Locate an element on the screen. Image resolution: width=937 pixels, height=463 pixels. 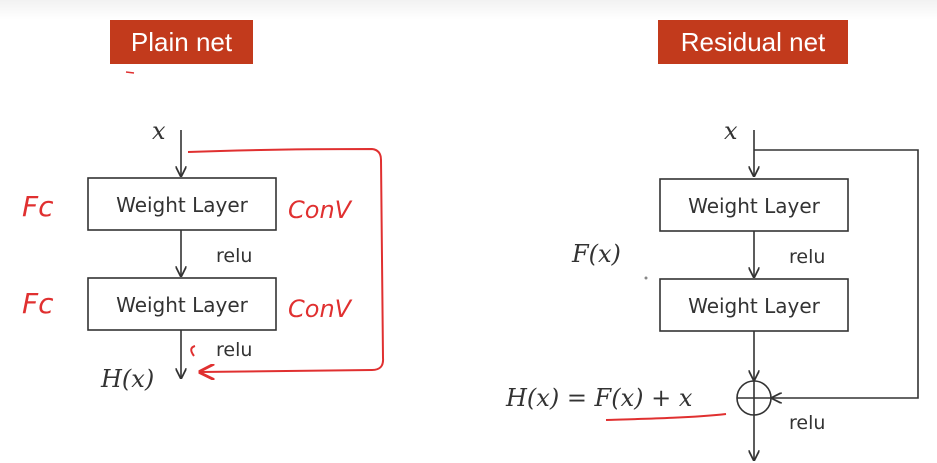
plain-relu-2: relu is located at coordinates (234, 350).